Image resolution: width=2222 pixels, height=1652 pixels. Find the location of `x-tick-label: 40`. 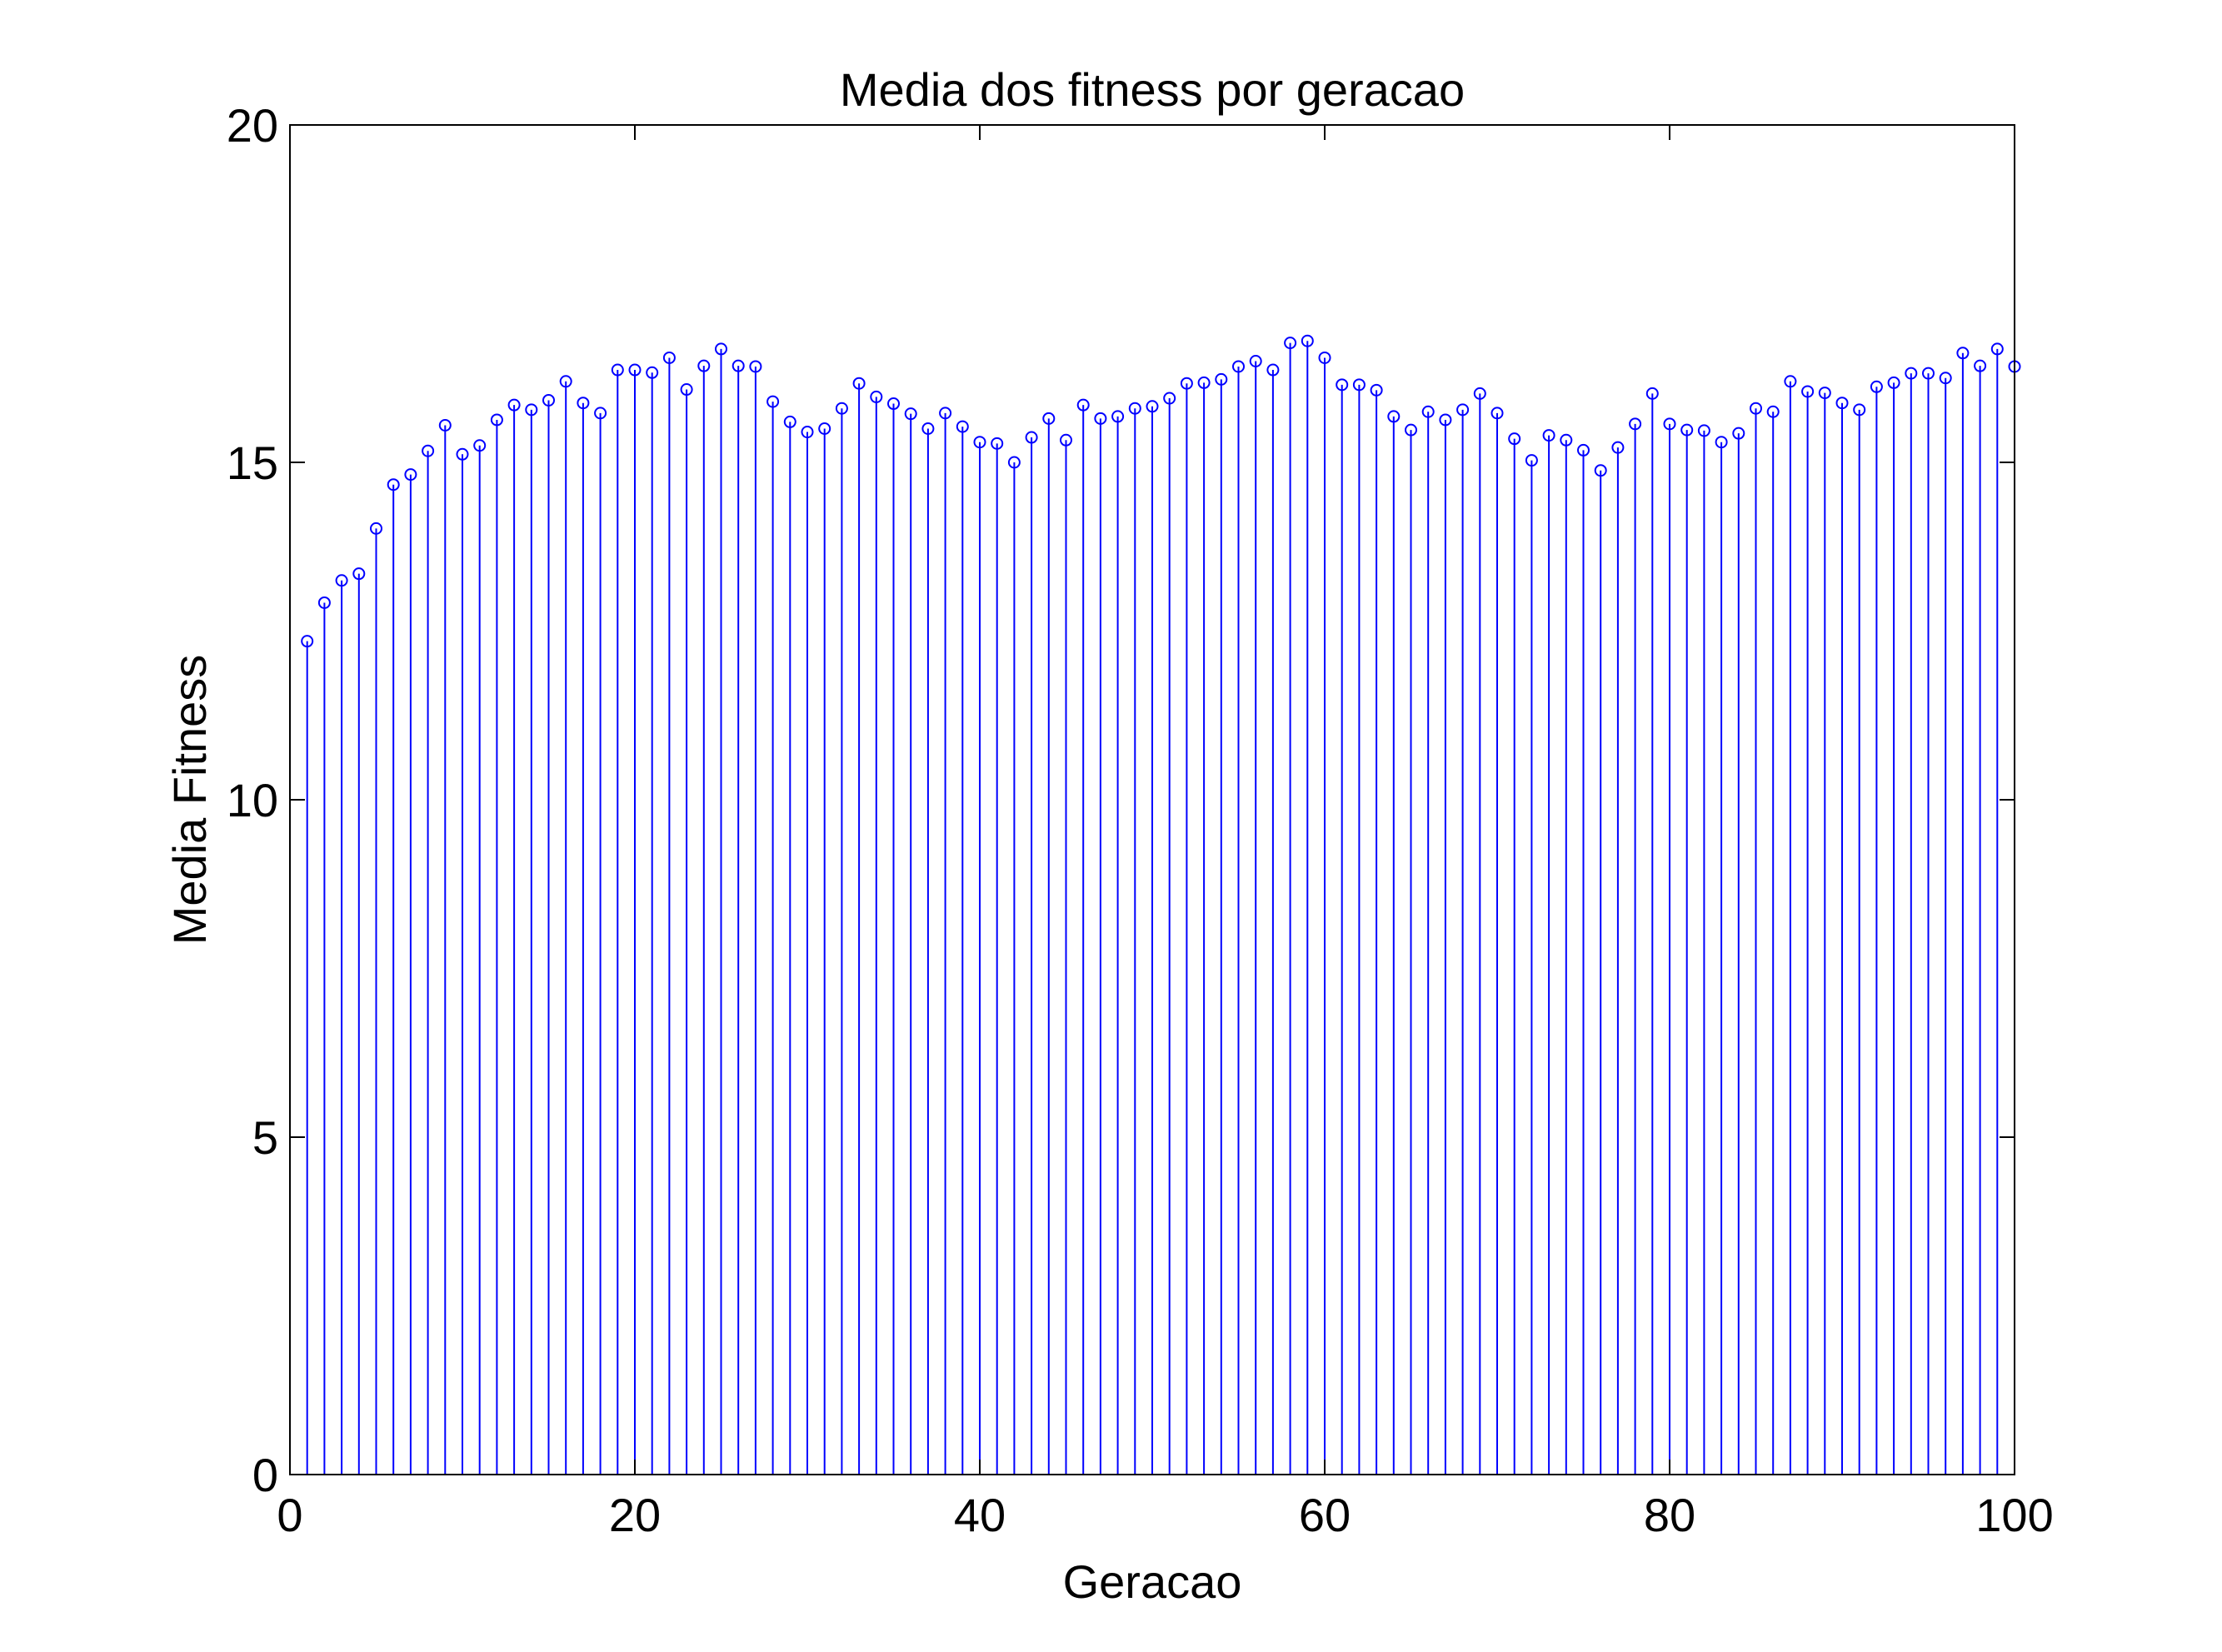

x-tick-label: 40 is located at coordinates (980, 1515).